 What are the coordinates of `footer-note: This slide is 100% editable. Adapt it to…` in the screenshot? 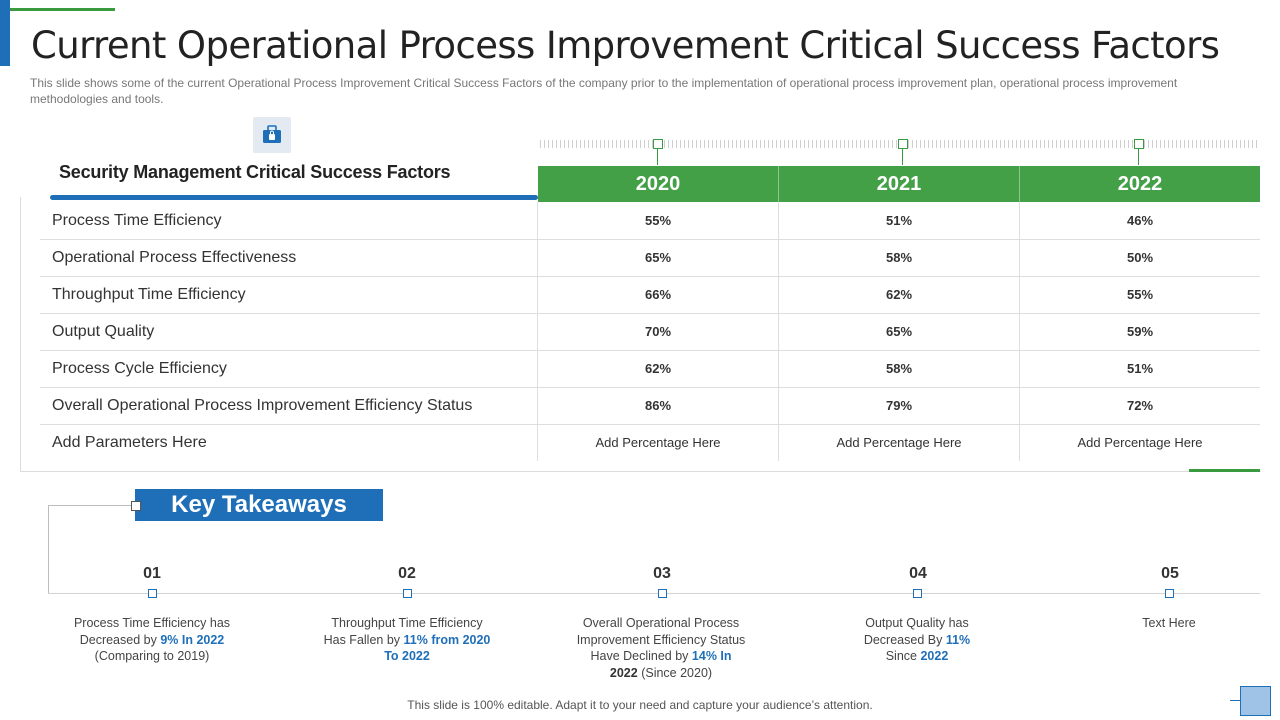 It's located at (640, 705).